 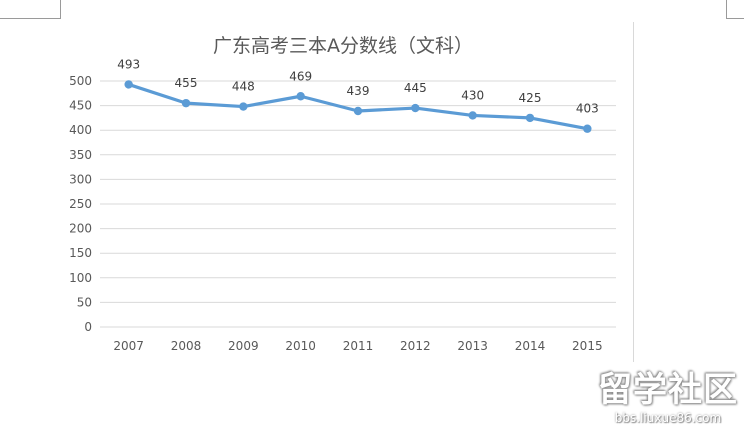 I want to click on data-labels: 493 455 448 469 439 445 430 425 403, so click(x=358, y=86).